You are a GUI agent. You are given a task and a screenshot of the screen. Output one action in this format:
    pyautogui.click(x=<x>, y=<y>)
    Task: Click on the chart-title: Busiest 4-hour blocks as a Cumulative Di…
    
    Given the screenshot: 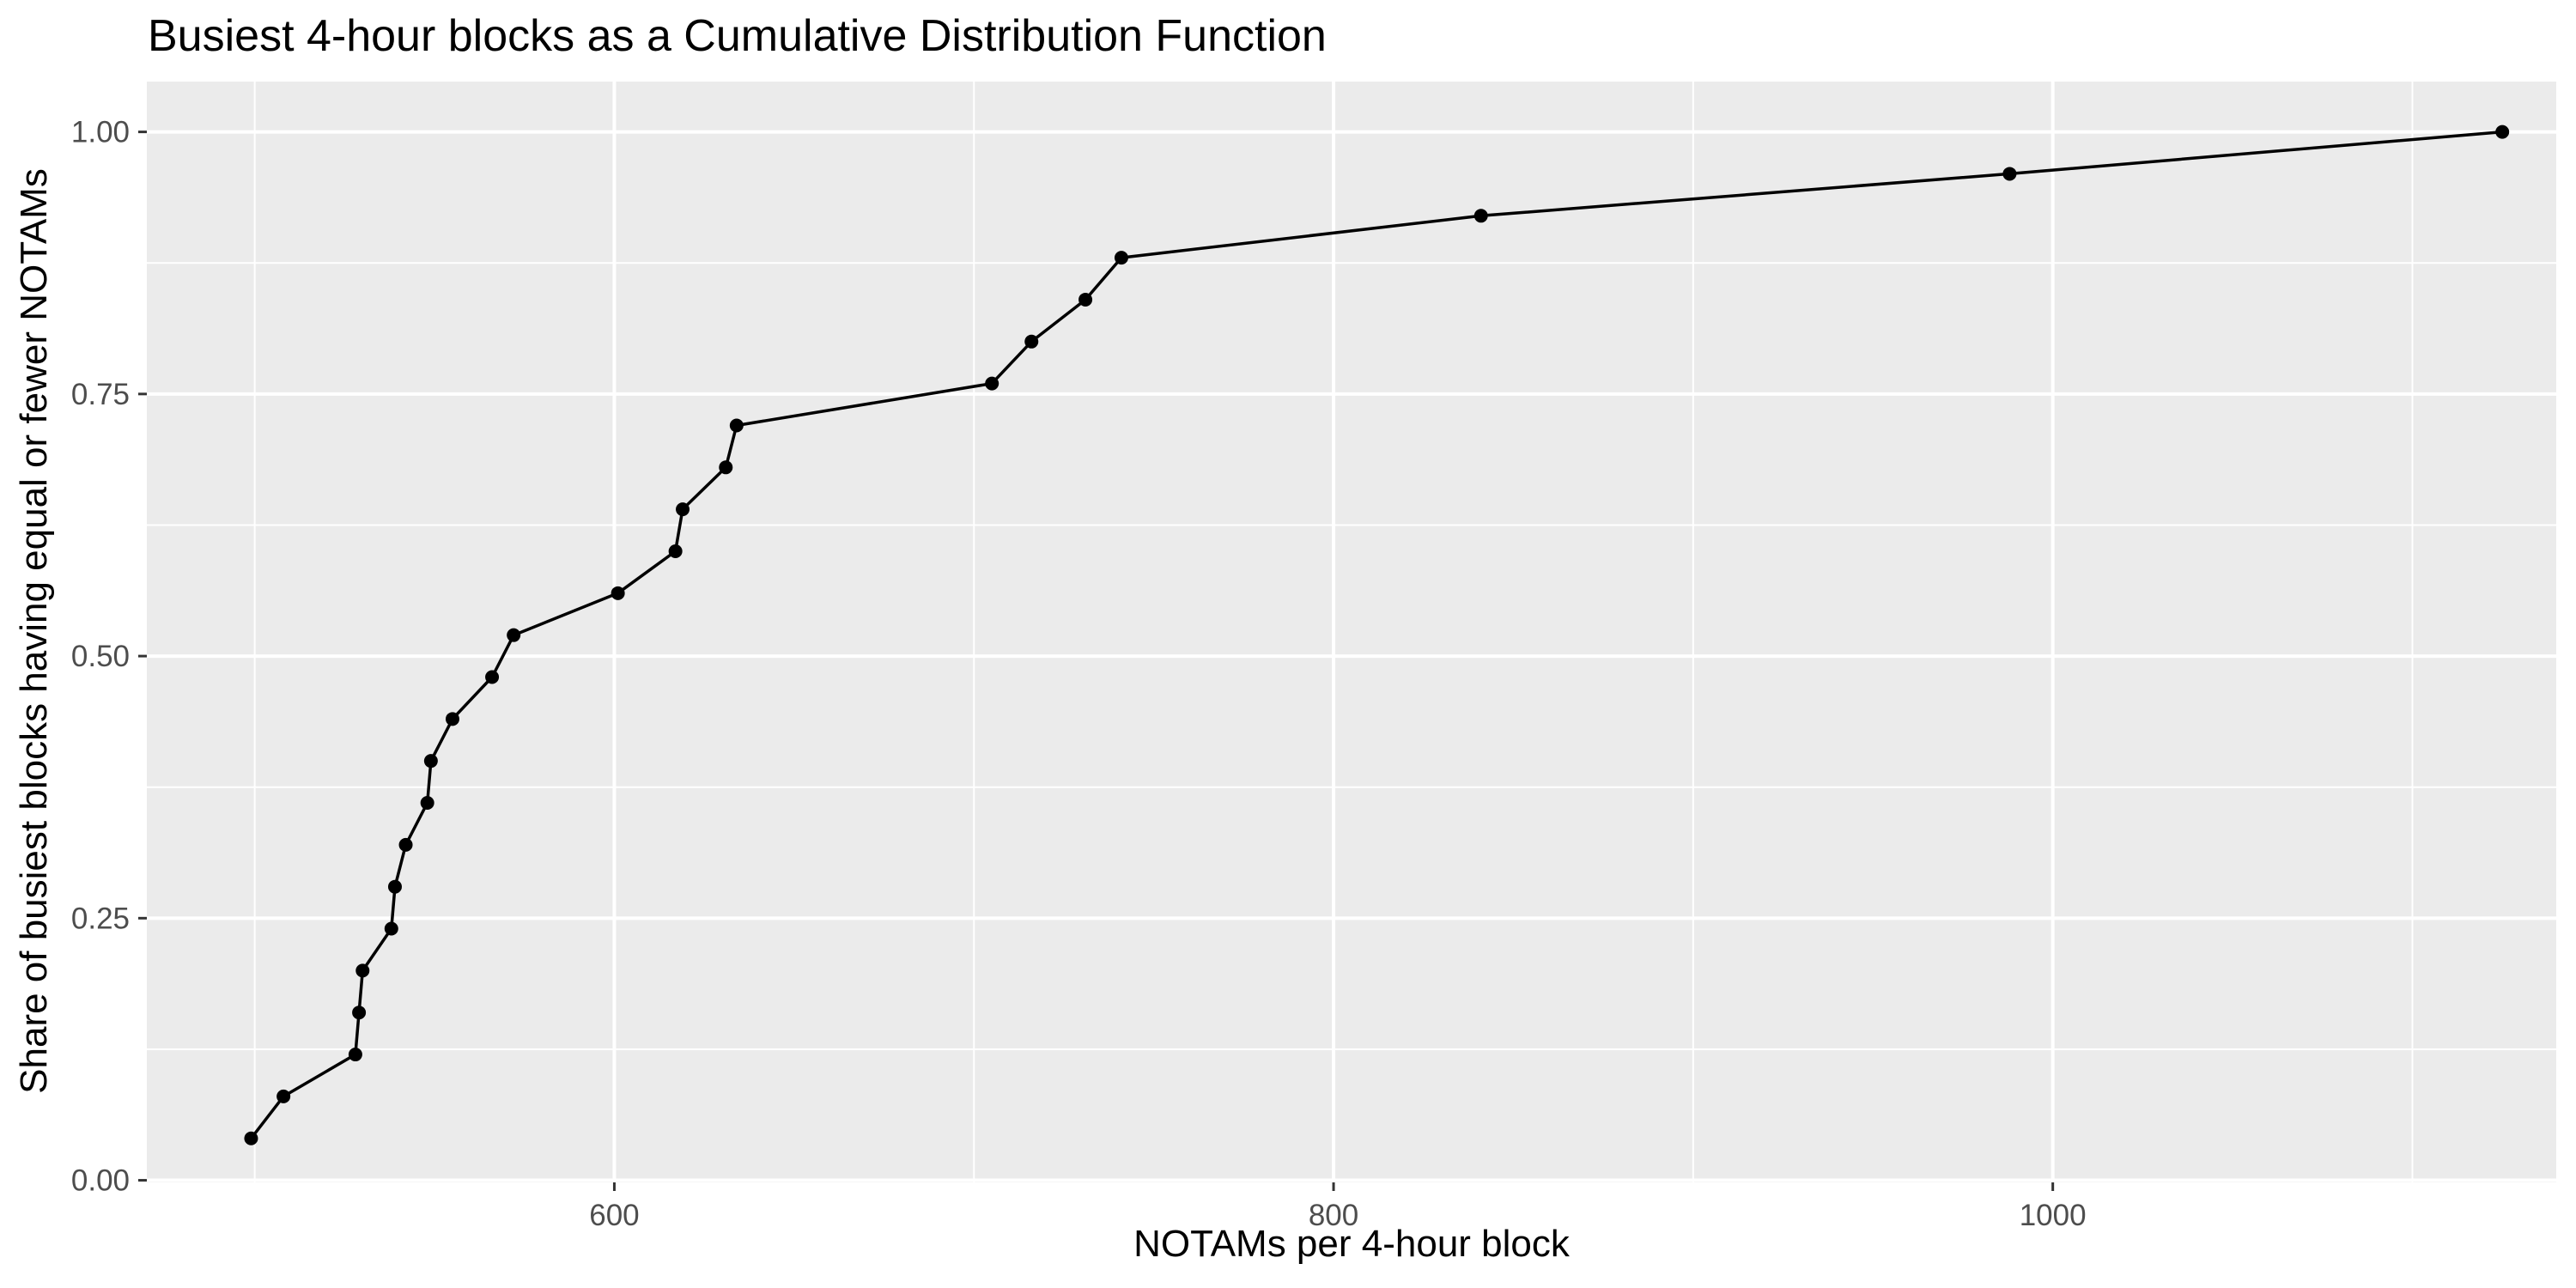 What is the action you would take?
    pyautogui.click(x=737, y=36)
    